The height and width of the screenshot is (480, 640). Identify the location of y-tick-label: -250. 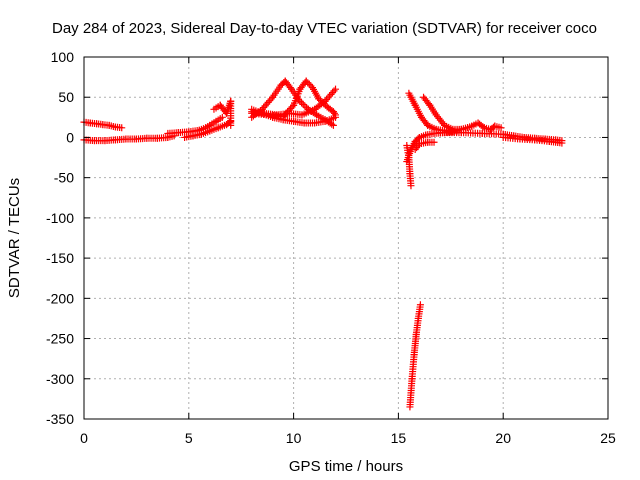
(60, 339).